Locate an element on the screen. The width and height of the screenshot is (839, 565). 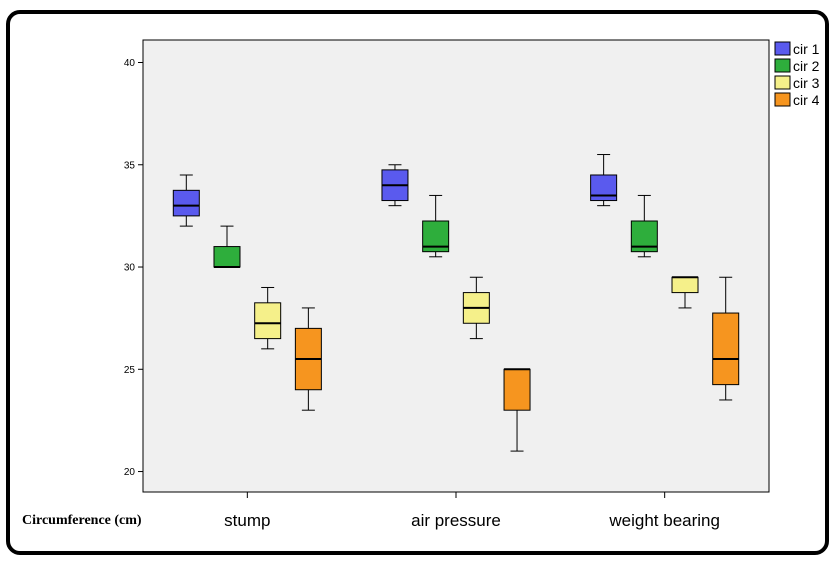
box-cir-1-stump is located at coordinates (186, 200).